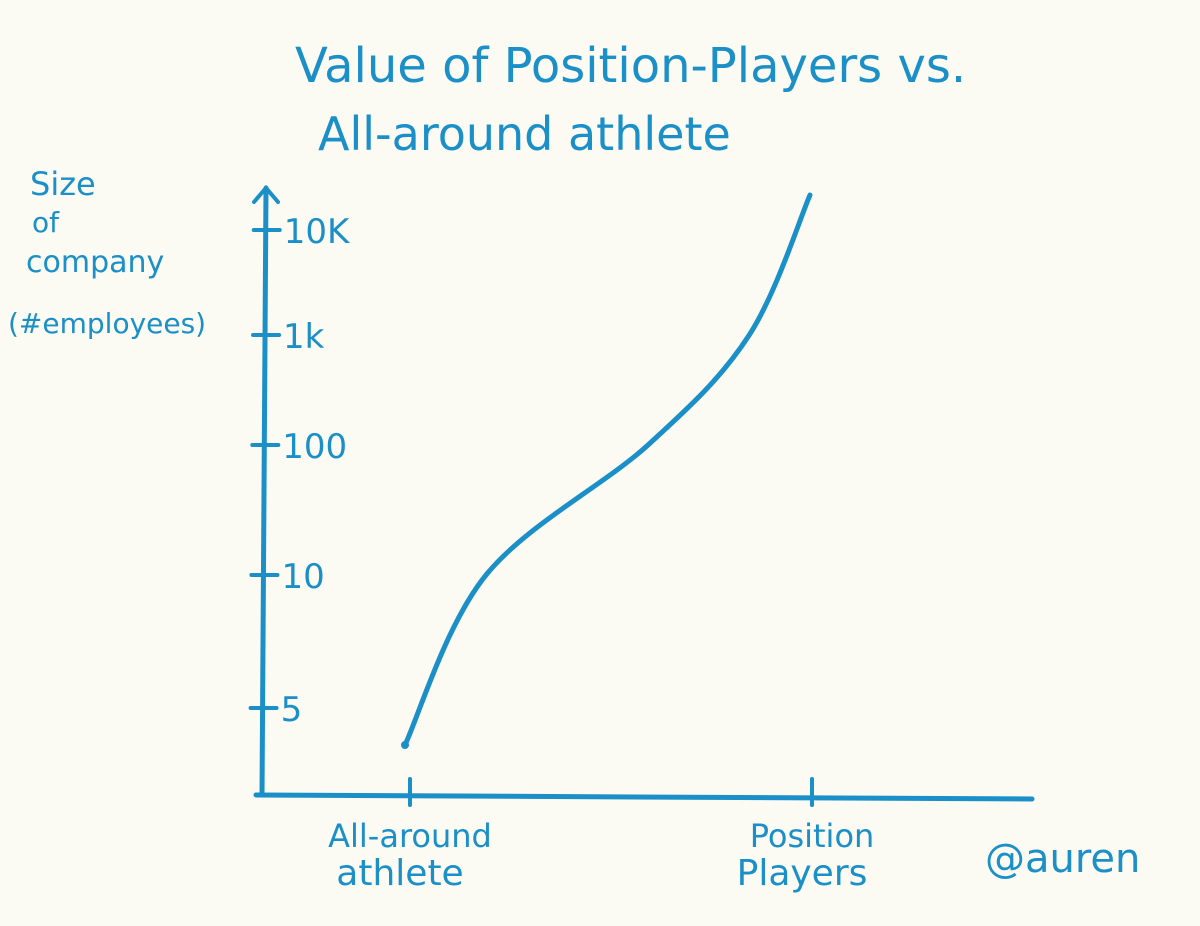  I want to click on x-tick-label: athlete, so click(399, 873).